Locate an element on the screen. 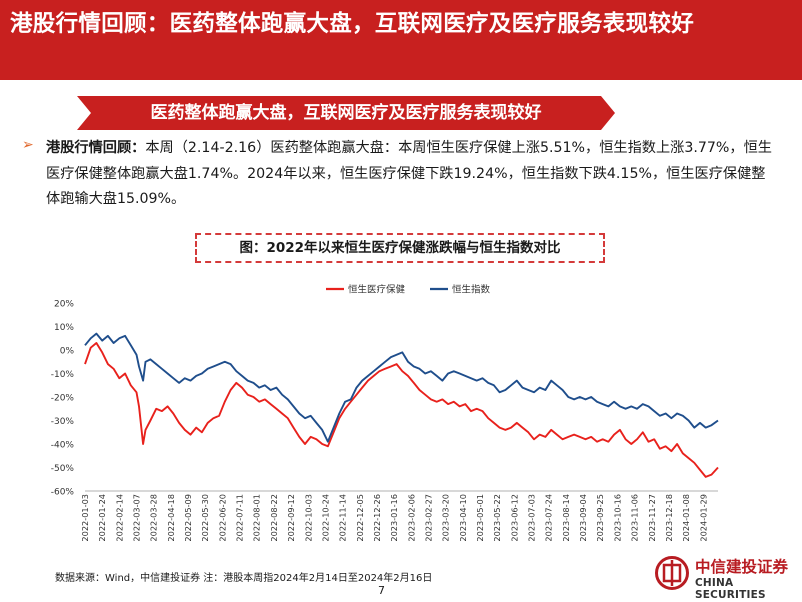 The image size is (802, 602). banner-text: 医药整体跑赢大盘，互联网医疗及医疗服务表现较好 is located at coordinates (346, 113).